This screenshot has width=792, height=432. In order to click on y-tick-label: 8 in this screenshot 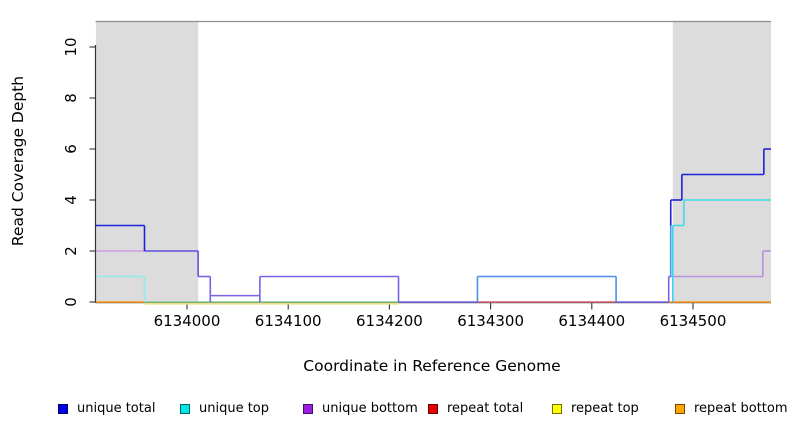, I will do `click(71, 98)`.